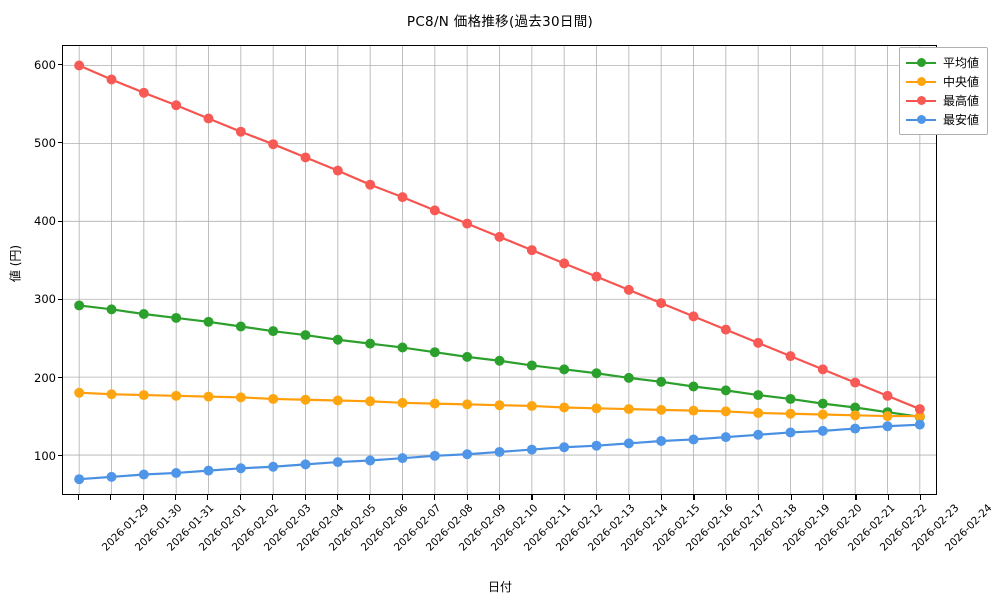 This screenshot has height=600, width=1000. Describe the element at coordinates (45, 455) in the screenshot. I see `y-tick-label: 100` at that location.